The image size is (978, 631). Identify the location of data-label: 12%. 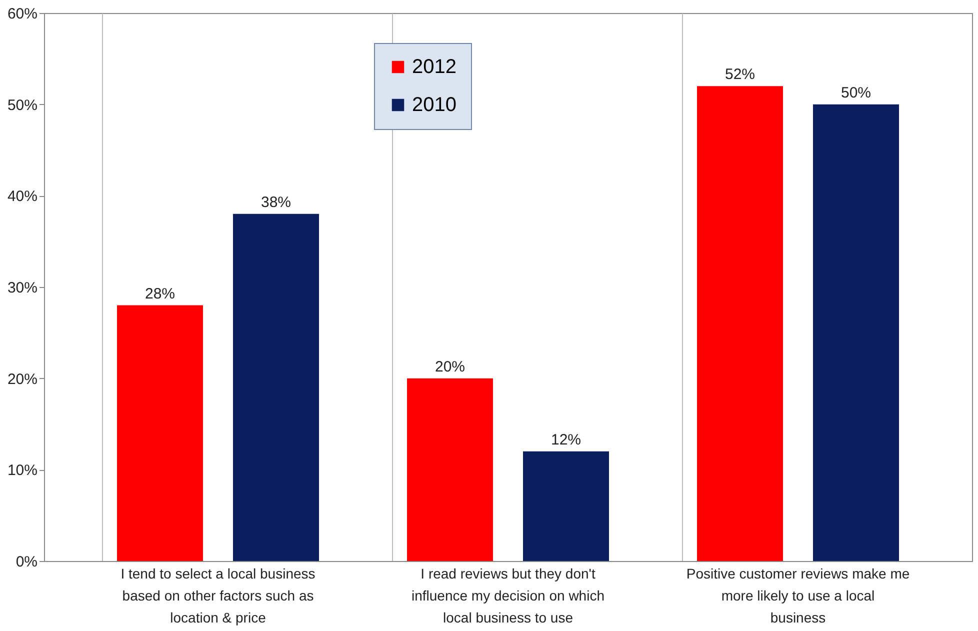
(566, 439).